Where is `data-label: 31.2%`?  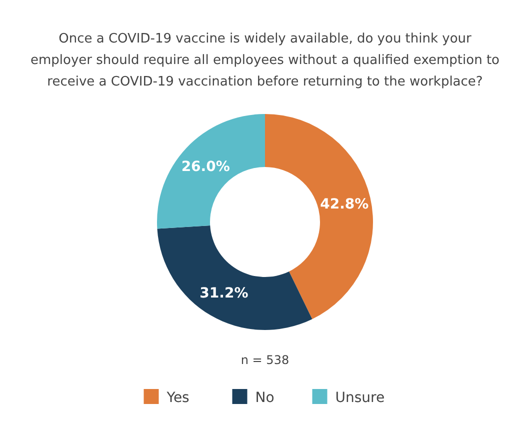
data-label: 31.2% is located at coordinates (224, 293).